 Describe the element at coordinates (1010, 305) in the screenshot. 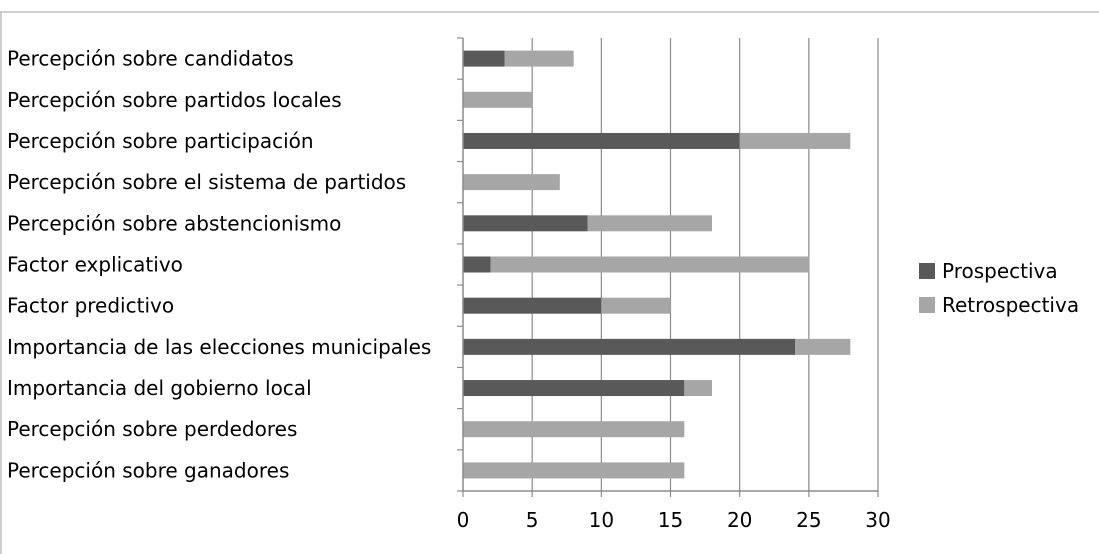

I see `legend-label: Retrospectiva` at that location.